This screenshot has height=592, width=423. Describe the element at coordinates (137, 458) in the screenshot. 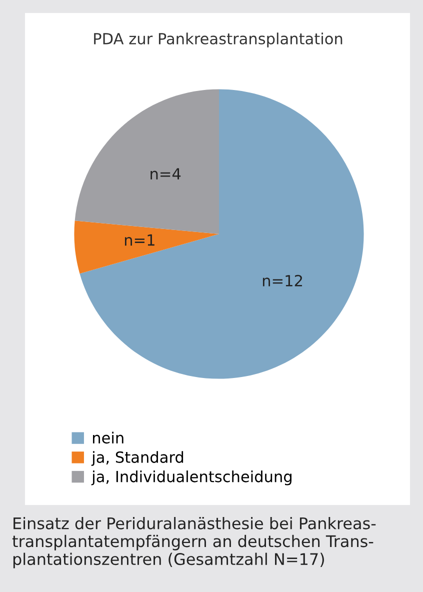

I see `legend-label: ja, Standard` at that location.